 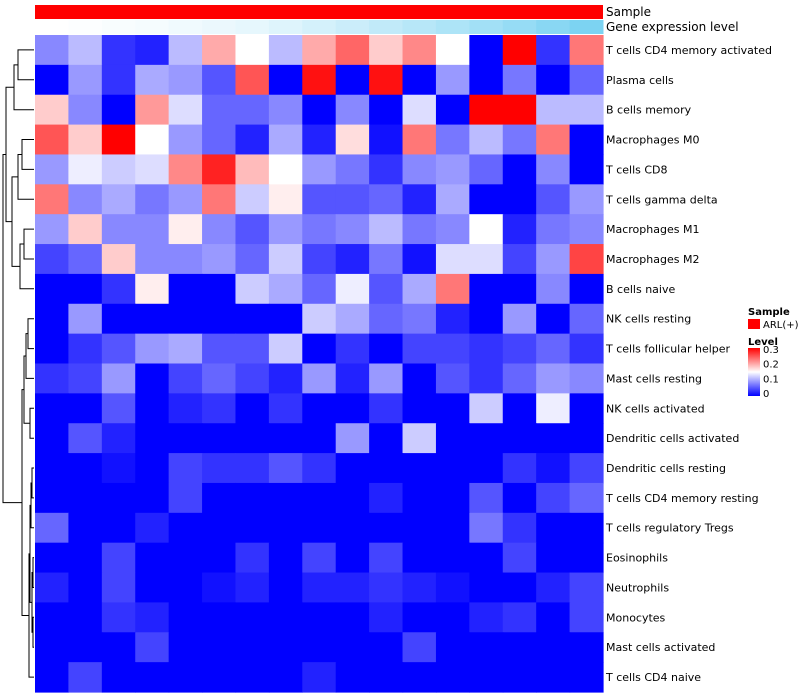 I want to click on row-label: Macrophages M0, so click(x=652, y=140).